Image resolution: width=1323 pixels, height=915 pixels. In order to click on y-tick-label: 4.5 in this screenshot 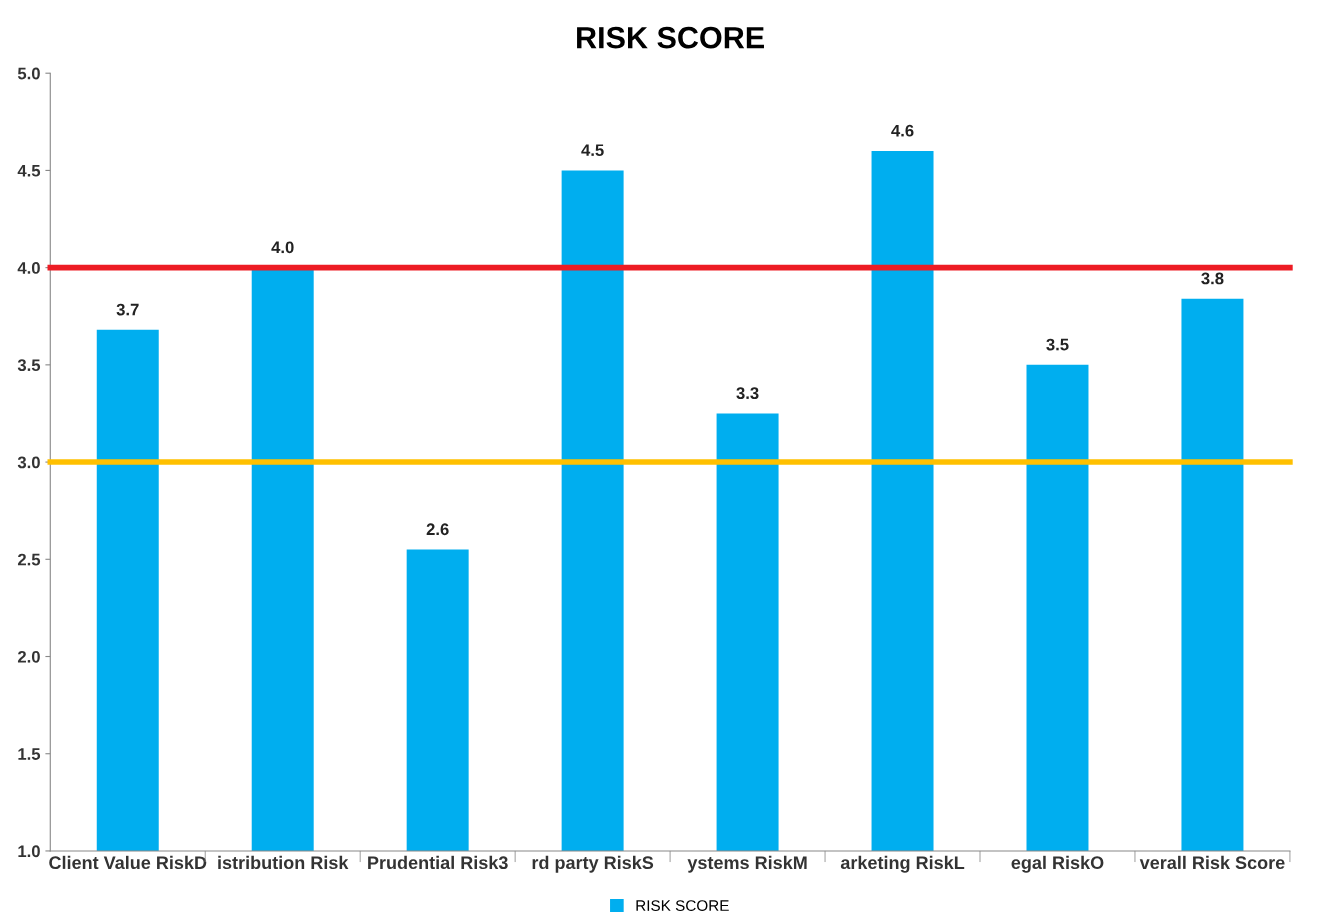, I will do `click(29, 170)`.